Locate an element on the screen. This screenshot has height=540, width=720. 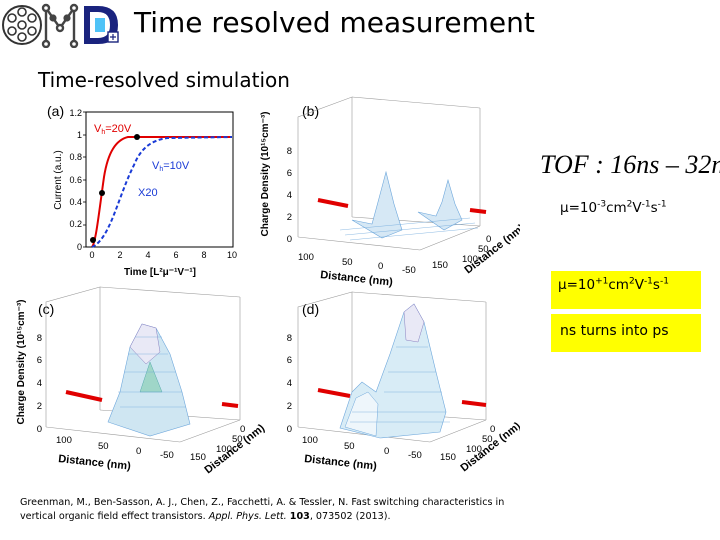
panel-a-xtick-0: 0 is located at coordinates (91, 255).